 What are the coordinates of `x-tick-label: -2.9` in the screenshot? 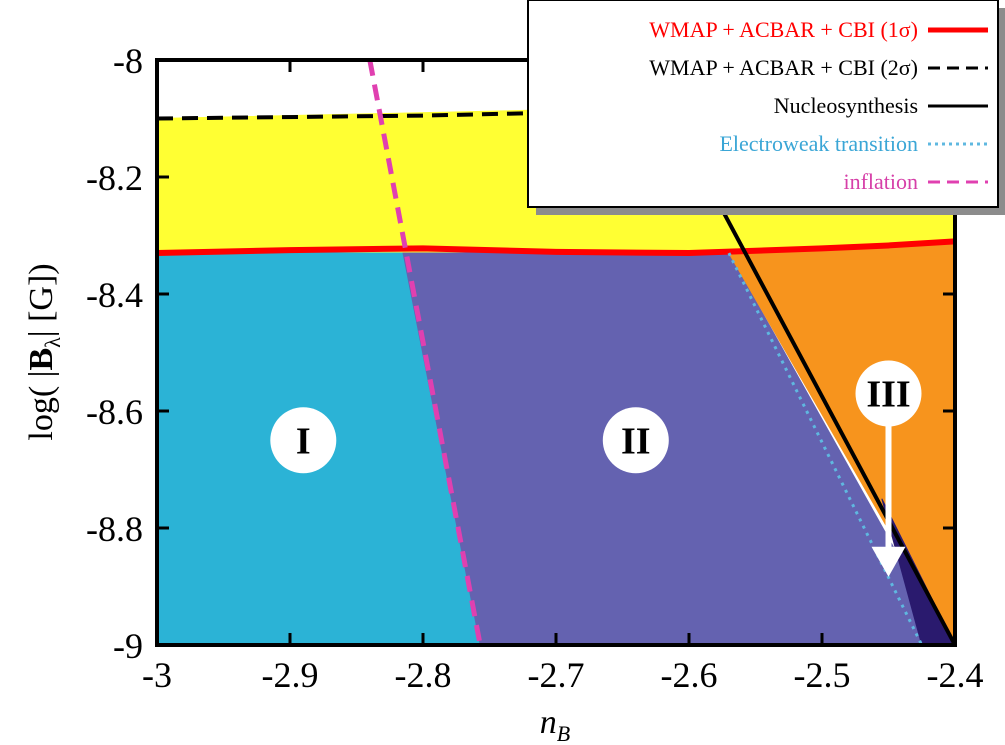 It's located at (290, 675).